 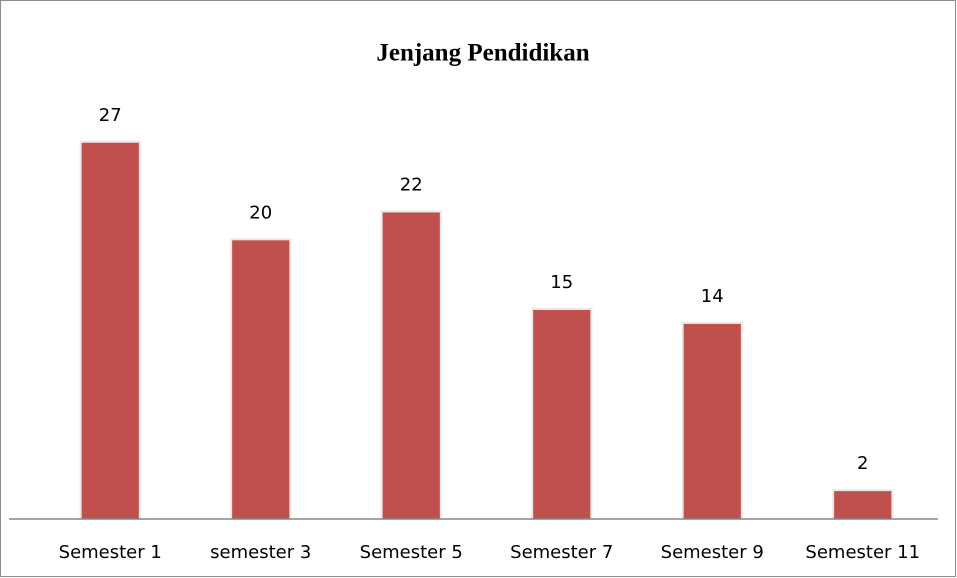 What do you see at coordinates (862, 463) in the screenshot?
I see `data-label: 2` at bounding box center [862, 463].